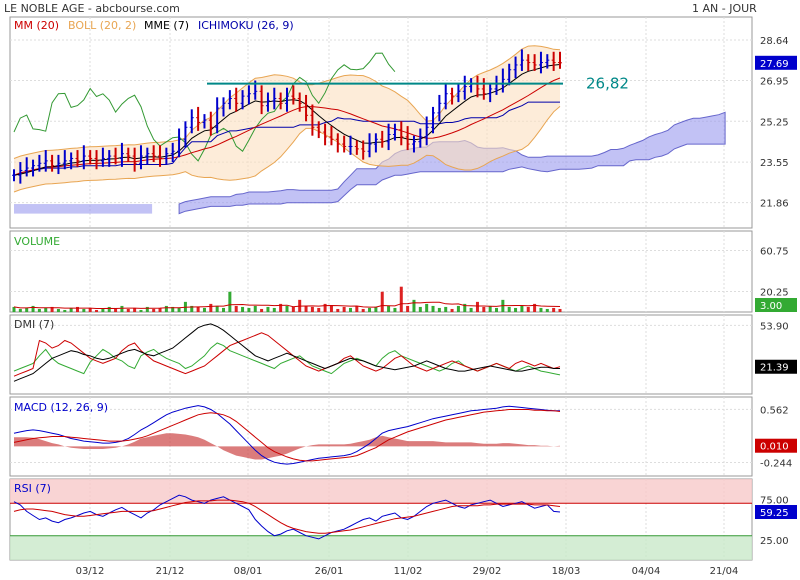 This screenshot has width=800, height=580. Describe the element at coordinates (487, 571) in the screenshot. I see `x-tick-label: 29/02` at that location.